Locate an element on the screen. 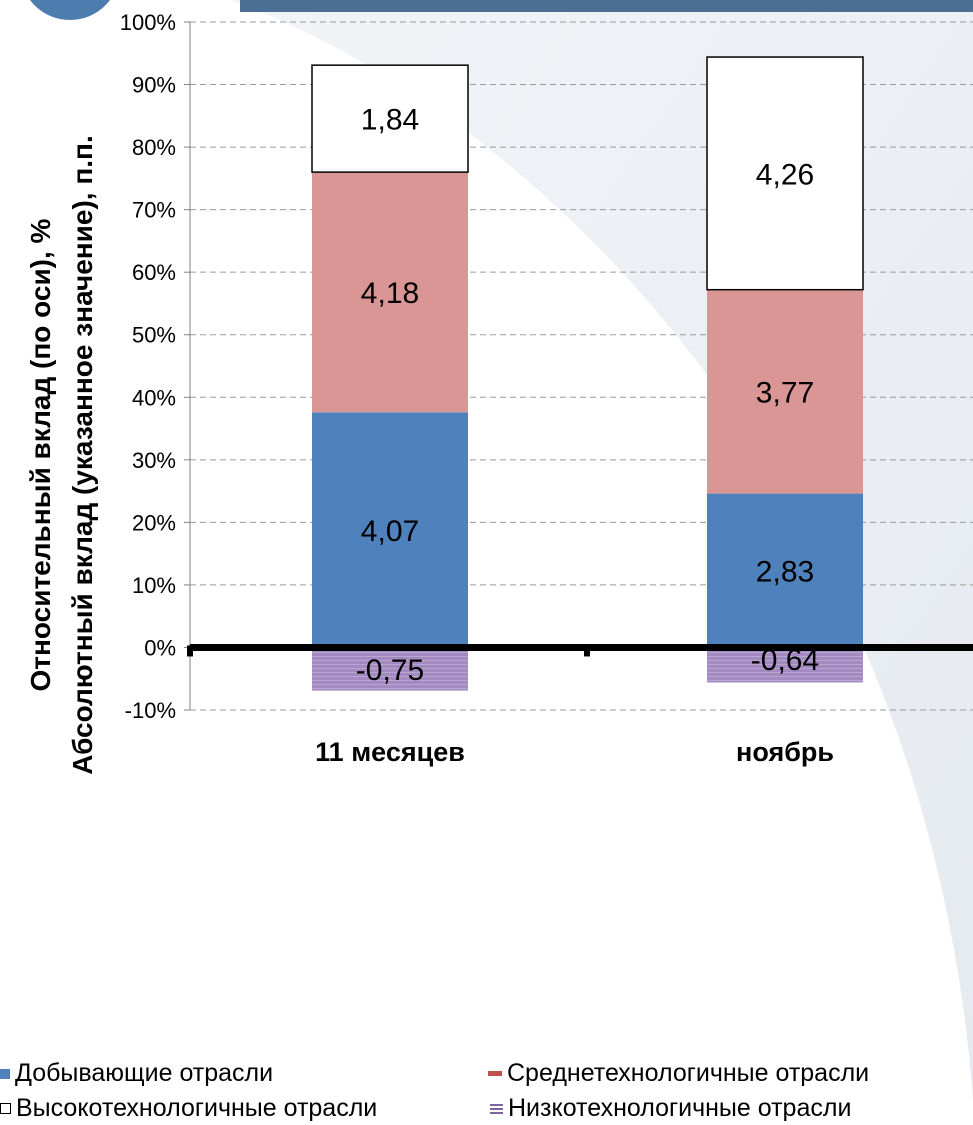  category-label-2: ноябрь is located at coordinates (785, 752).